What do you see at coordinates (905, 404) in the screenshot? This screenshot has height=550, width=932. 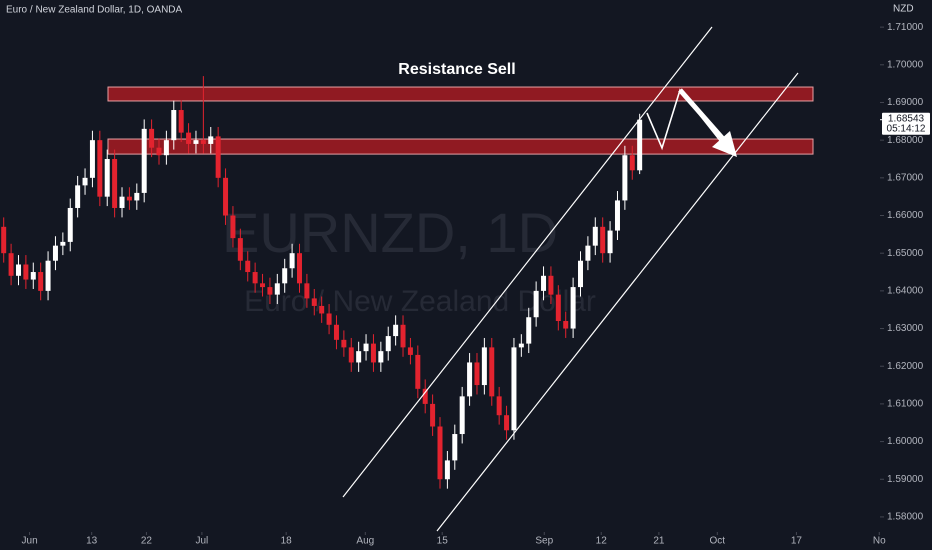 I see `y-tick-label: 1.61000` at bounding box center [905, 404].